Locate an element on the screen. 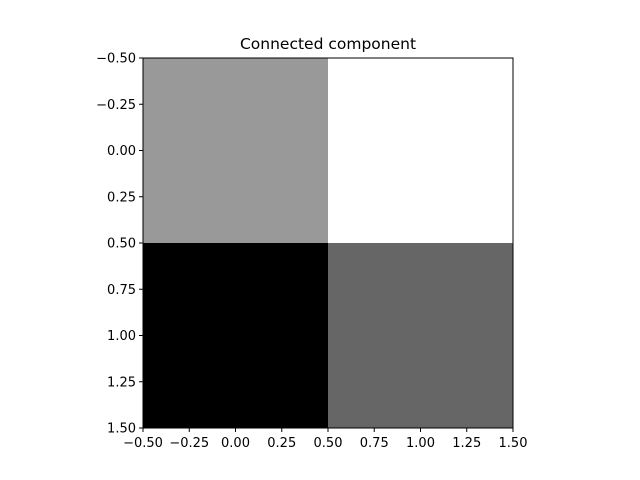 This screenshot has width=640, height=480. x-tick-label: 0.00 is located at coordinates (235, 443).